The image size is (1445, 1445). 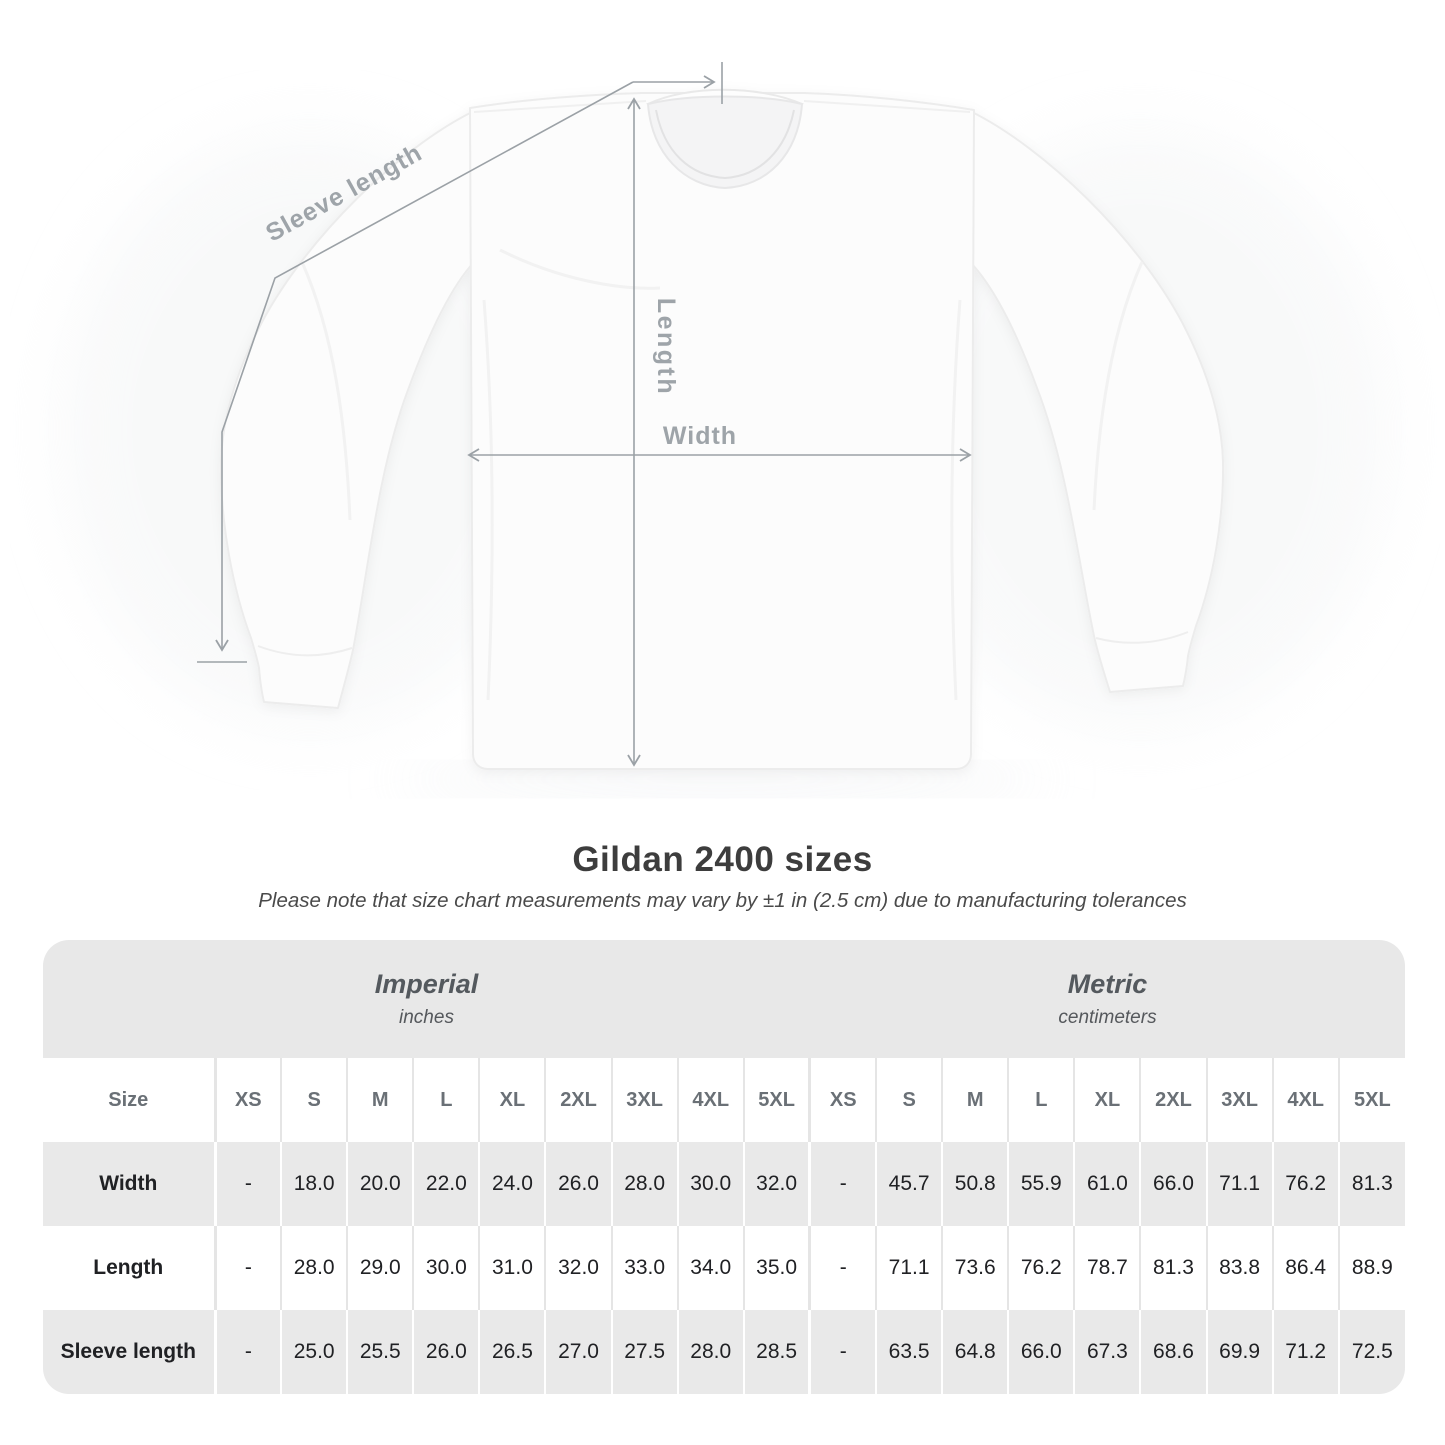 What do you see at coordinates (975, 1184) in the screenshot?
I see `value-cell: 50.8` at bounding box center [975, 1184].